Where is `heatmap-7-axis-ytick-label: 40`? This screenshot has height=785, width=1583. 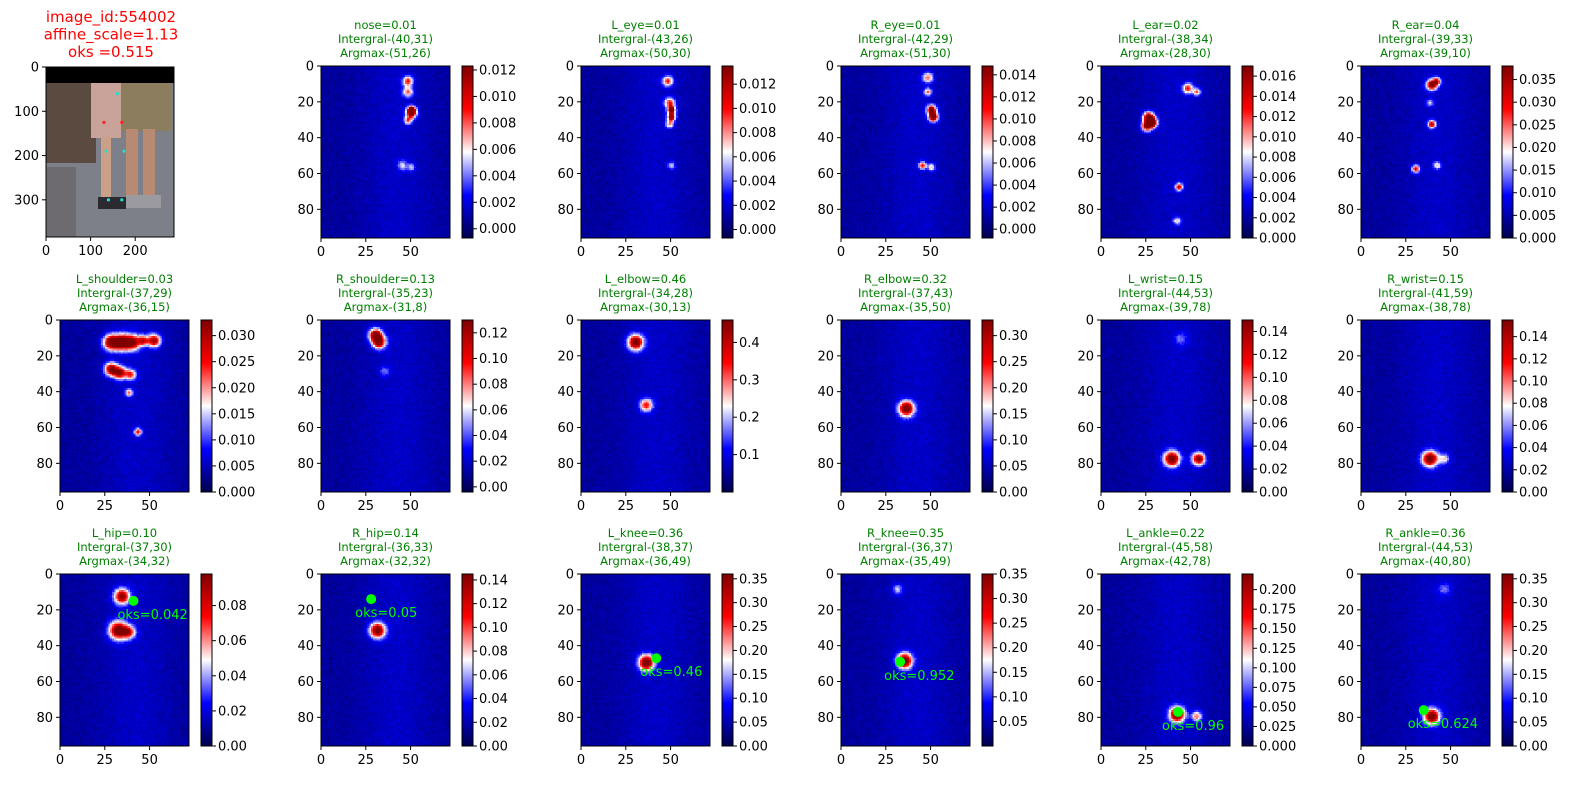
heatmap-7-axis-ytick-label: 40 is located at coordinates (565, 392).